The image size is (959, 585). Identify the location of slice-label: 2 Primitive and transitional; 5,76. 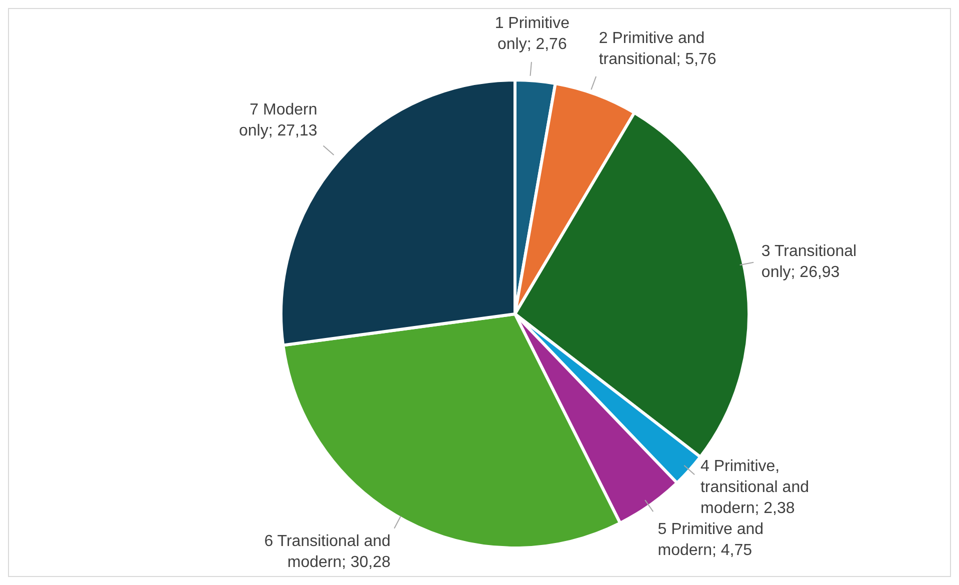
(657, 49).